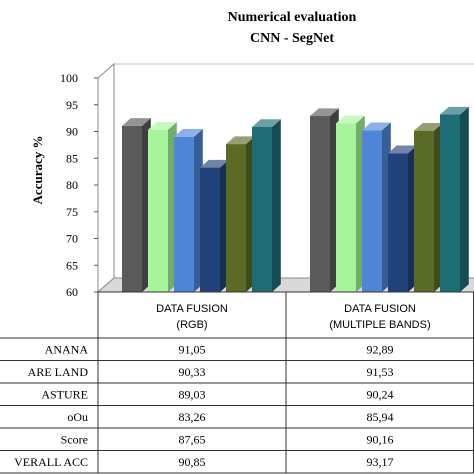 This screenshot has height=474, width=474. I want to click on table-cell-value: 91,53, so click(380, 372).